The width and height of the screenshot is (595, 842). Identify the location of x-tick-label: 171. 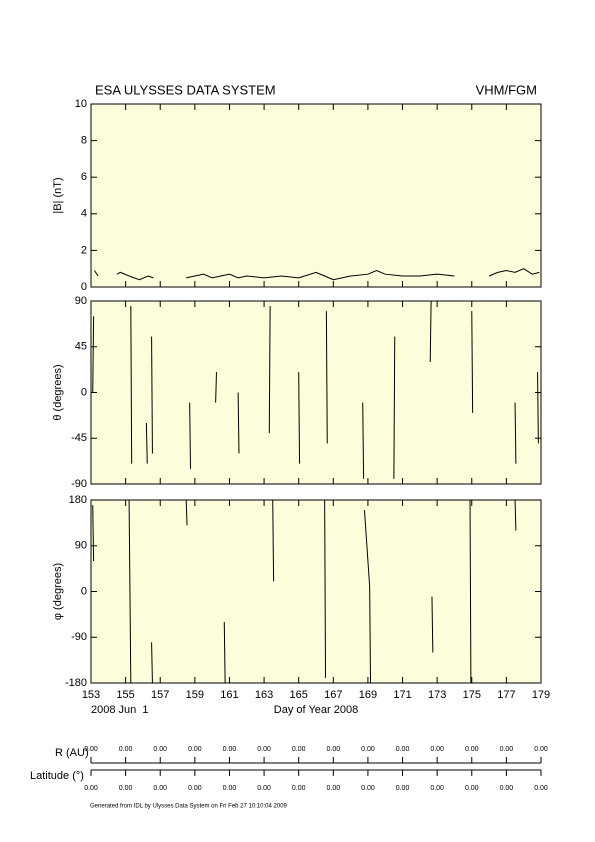
(402, 695).